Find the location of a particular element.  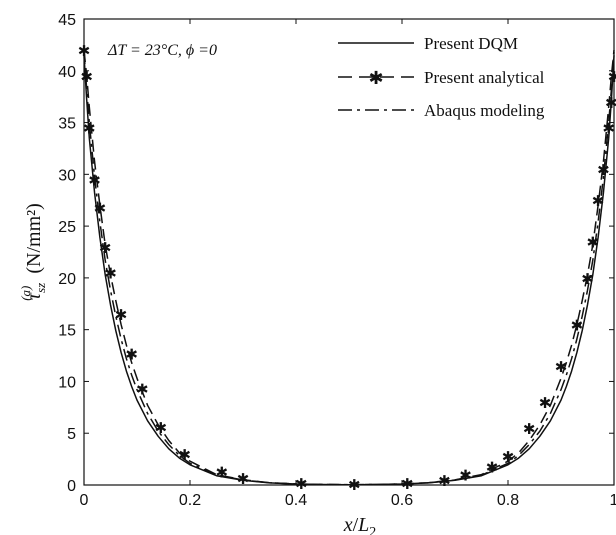

y-tick-label: 20 is located at coordinates (67, 279).